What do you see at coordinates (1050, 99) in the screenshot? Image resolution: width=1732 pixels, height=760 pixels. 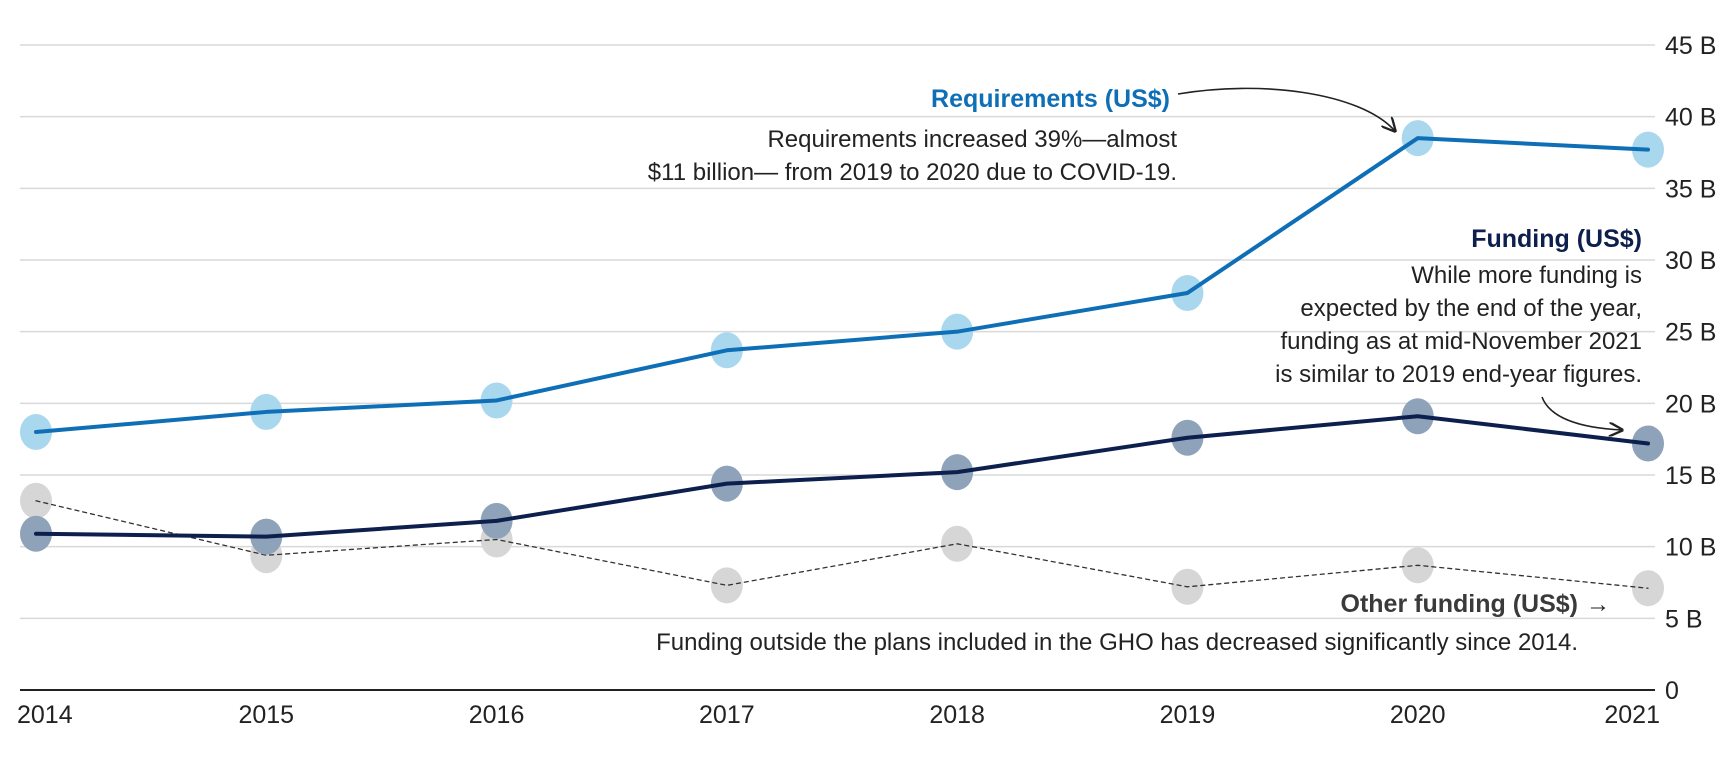 I see `requirements-annotation-title: Requirements (US$)` at bounding box center [1050, 99].